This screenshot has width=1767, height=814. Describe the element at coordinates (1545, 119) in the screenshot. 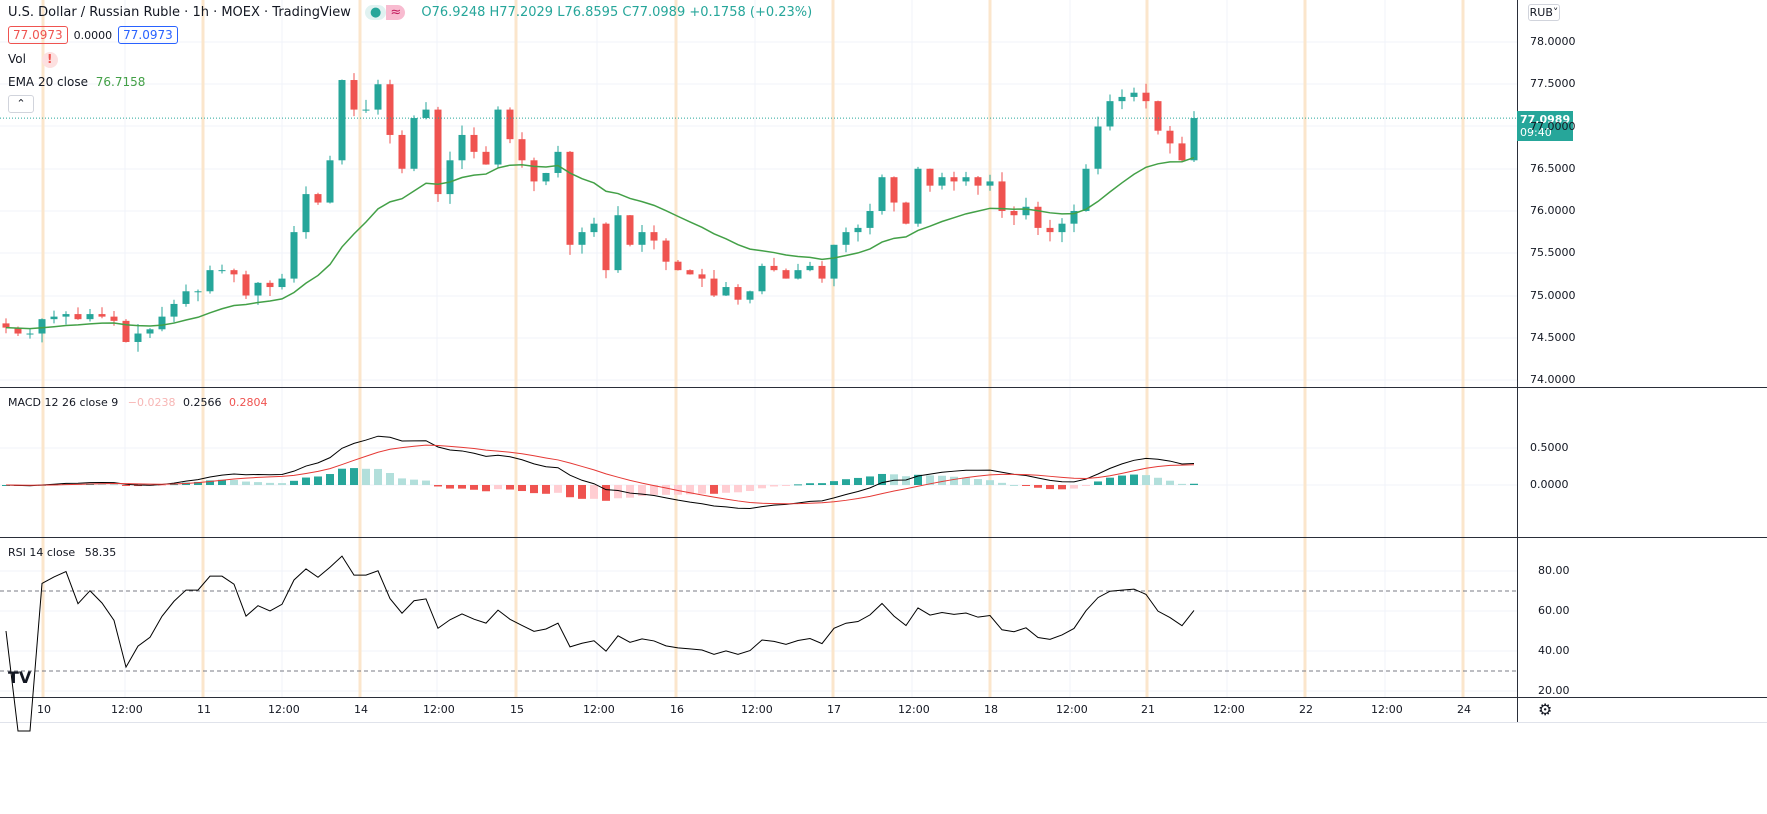

I see `last-price-value: 77.0989` at that location.